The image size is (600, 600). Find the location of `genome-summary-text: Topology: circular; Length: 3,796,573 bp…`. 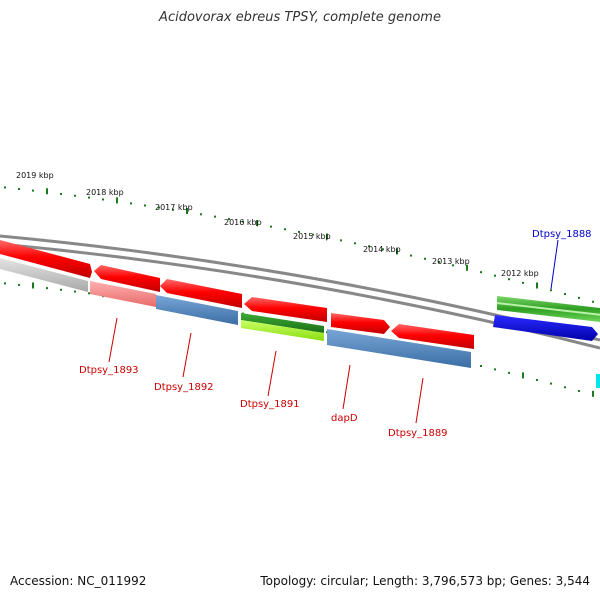

genome-summary-text: Topology: circular; Length: 3,796,573 bp… is located at coordinates (425, 581).